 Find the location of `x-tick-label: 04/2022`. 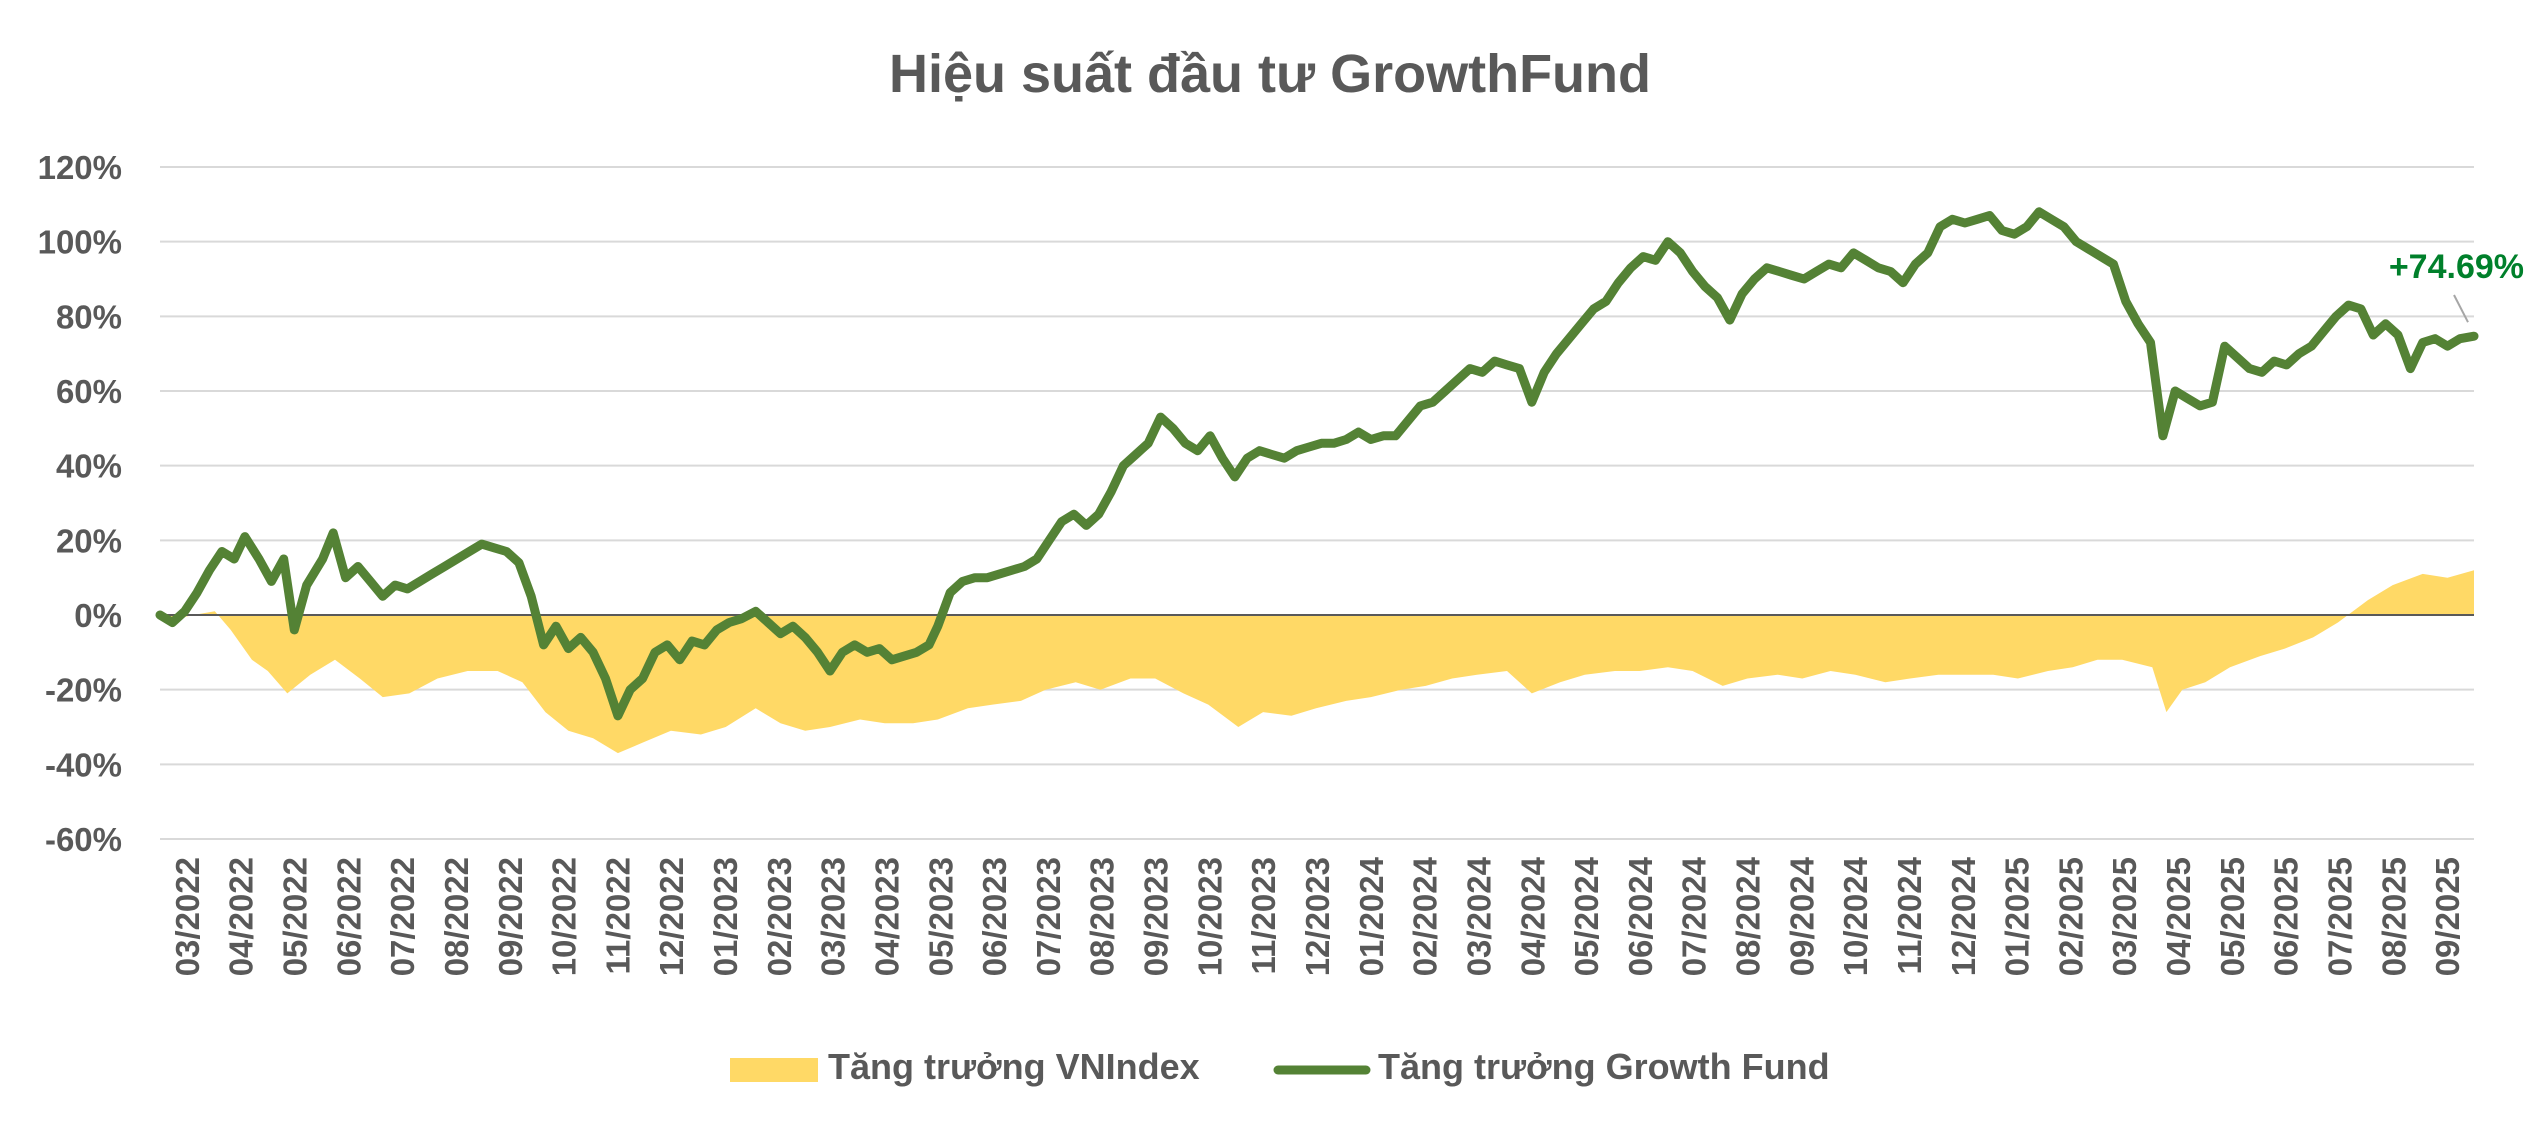

x-tick-label: 04/2022 is located at coordinates (241, 916).